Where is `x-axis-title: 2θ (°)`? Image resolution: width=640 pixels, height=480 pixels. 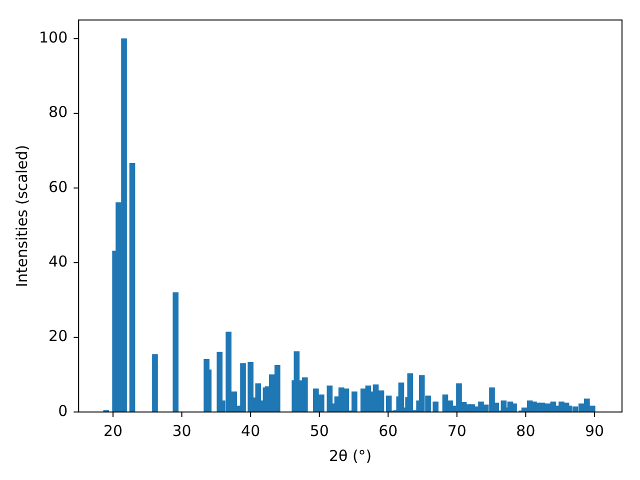 x-axis-title: 2θ (°) is located at coordinates (350, 455).